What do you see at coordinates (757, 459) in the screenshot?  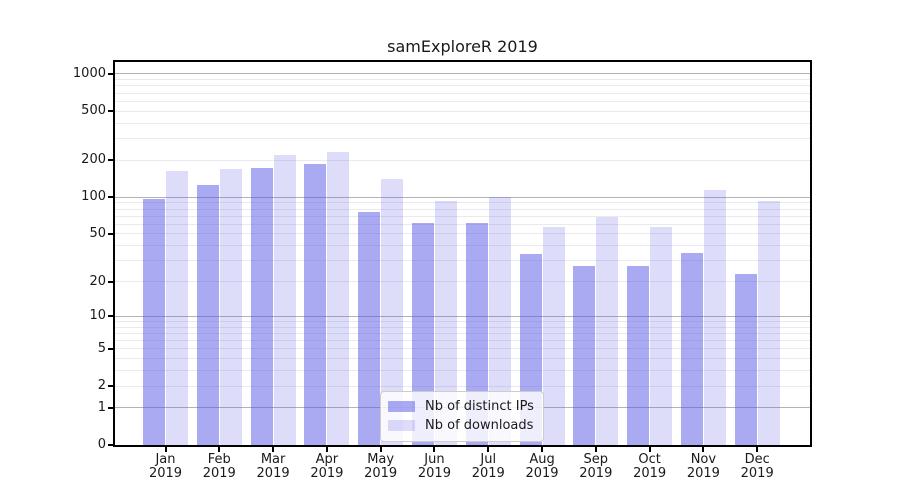 I see `x-tick-month: Dec` at bounding box center [757, 459].